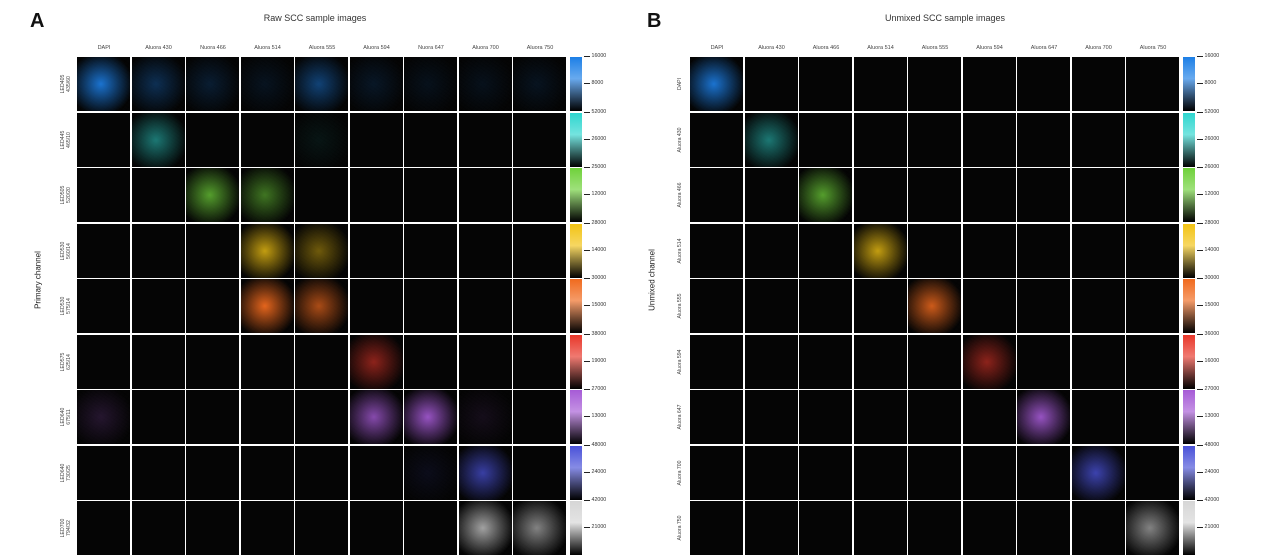  Describe the element at coordinates (680, 416) in the screenshot. I see `row-label: Aluora 647` at that location.